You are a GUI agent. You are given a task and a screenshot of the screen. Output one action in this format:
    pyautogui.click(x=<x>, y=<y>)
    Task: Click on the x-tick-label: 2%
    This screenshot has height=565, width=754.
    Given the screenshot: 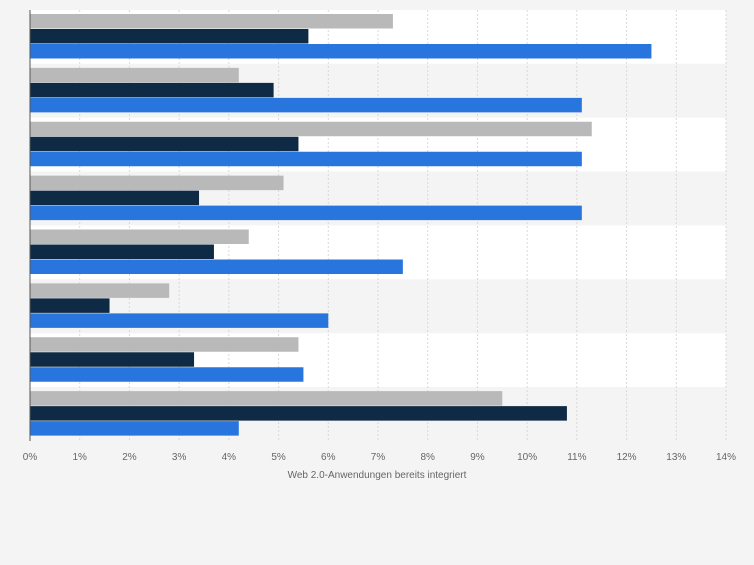 What is the action you would take?
    pyautogui.click(x=129, y=457)
    